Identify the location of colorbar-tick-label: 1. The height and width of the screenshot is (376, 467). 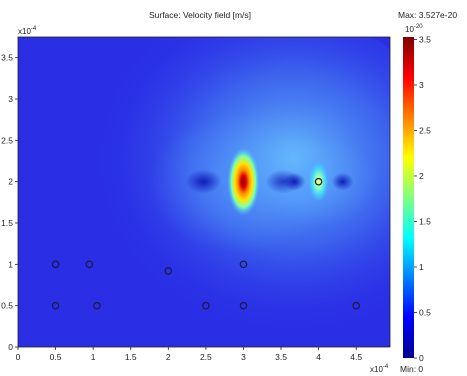
(421, 267).